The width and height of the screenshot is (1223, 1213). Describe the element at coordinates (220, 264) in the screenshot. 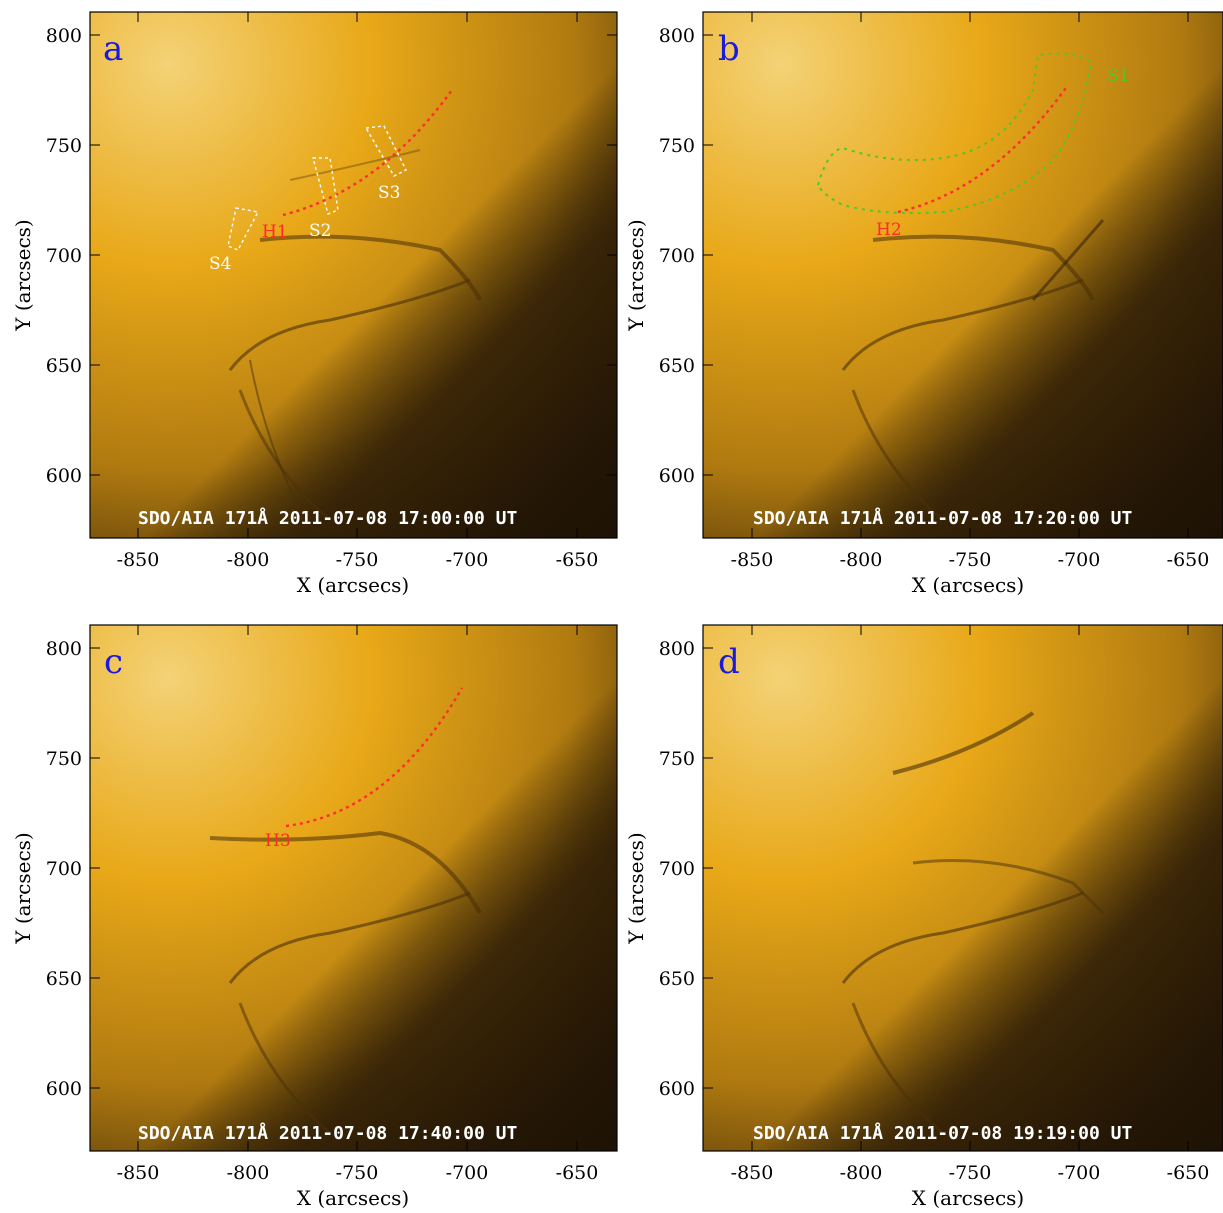

I see `slit-label: S4` at that location.